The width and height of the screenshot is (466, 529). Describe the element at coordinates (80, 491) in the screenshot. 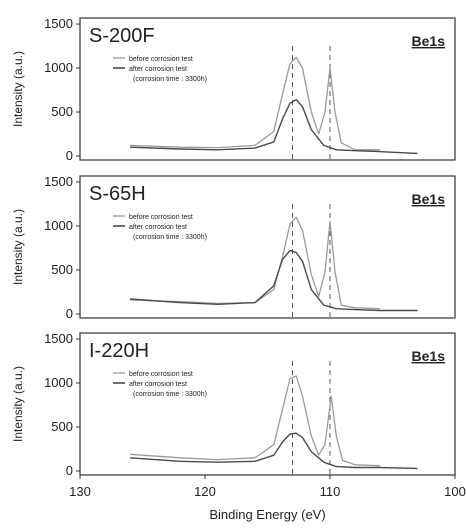

I see `x-tick-label: 130` at that location.